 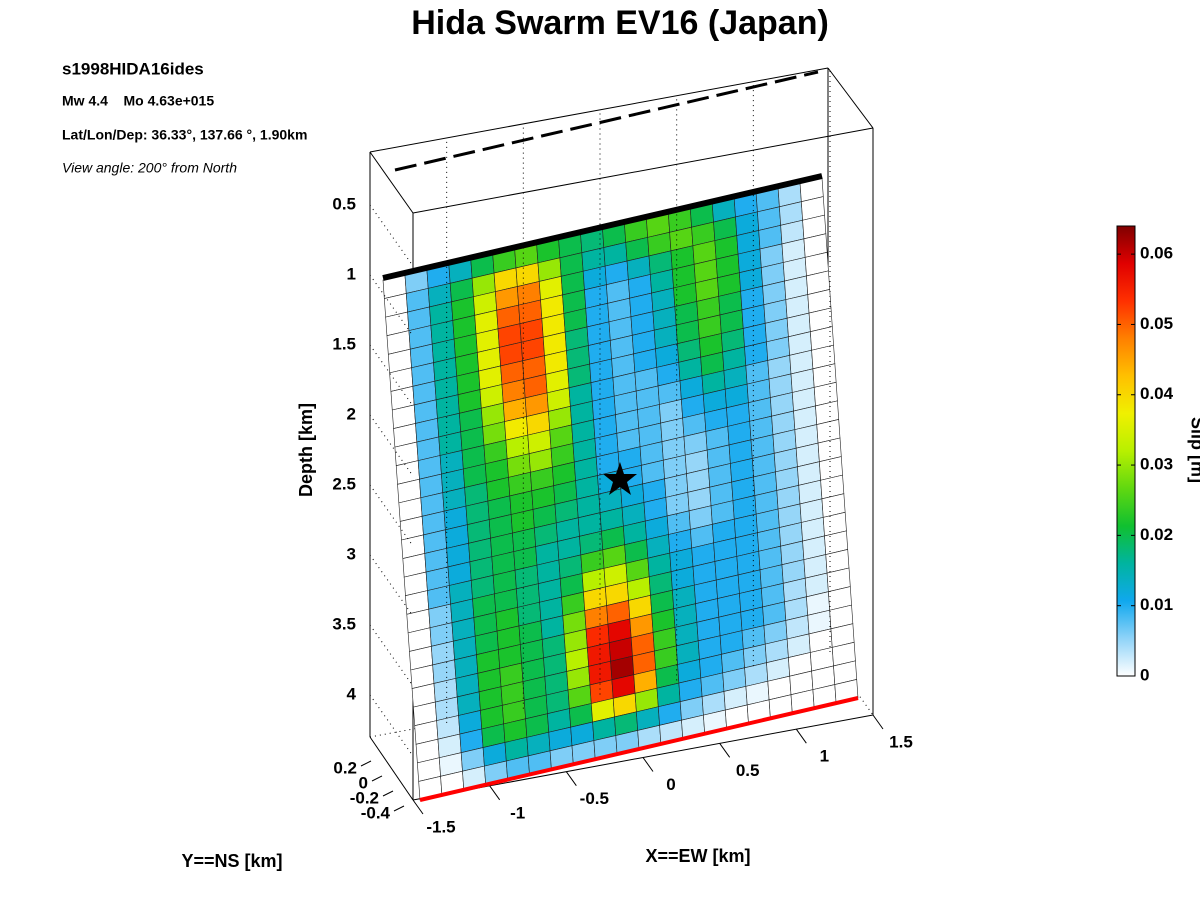 I want to click on z-tick-label: 0.5, so click(x=344, y=203).